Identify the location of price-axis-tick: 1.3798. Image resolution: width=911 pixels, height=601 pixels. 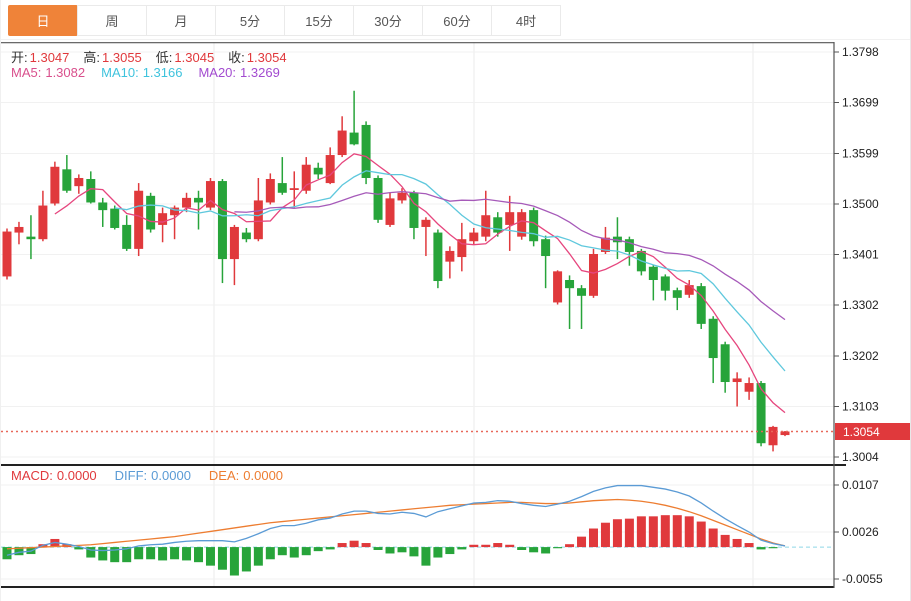
(860, 52).